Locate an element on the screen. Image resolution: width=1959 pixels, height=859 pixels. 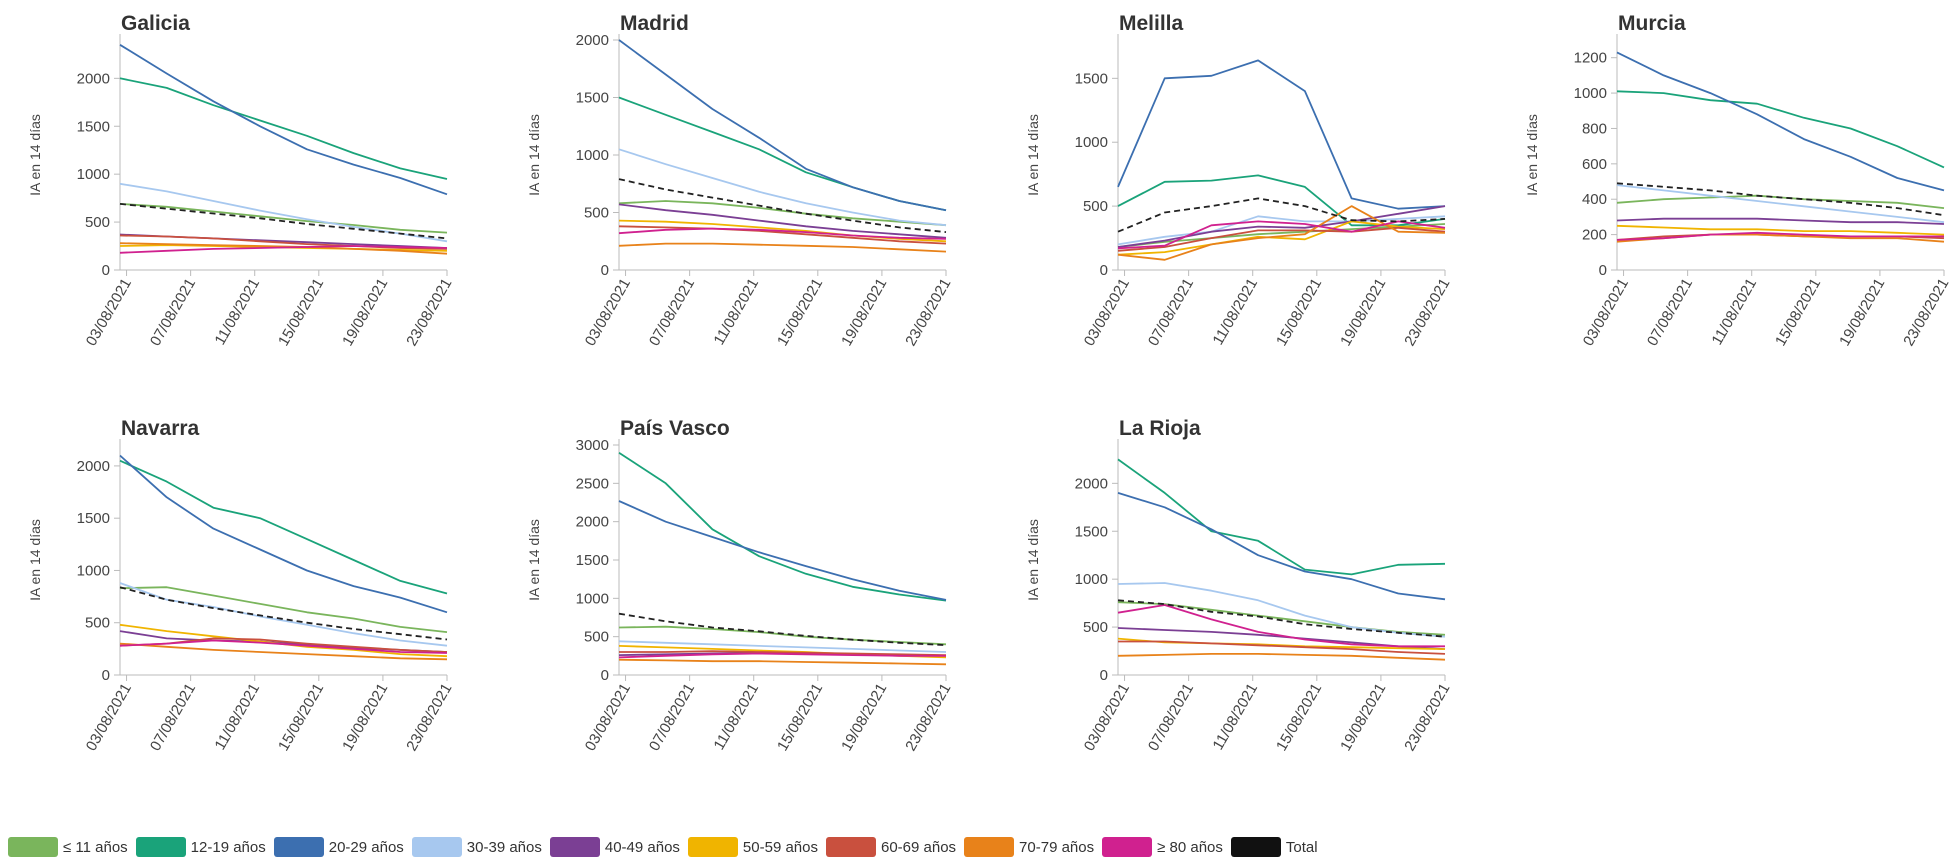
y-tick-label: 2500 is located at coordinates (592, 483).